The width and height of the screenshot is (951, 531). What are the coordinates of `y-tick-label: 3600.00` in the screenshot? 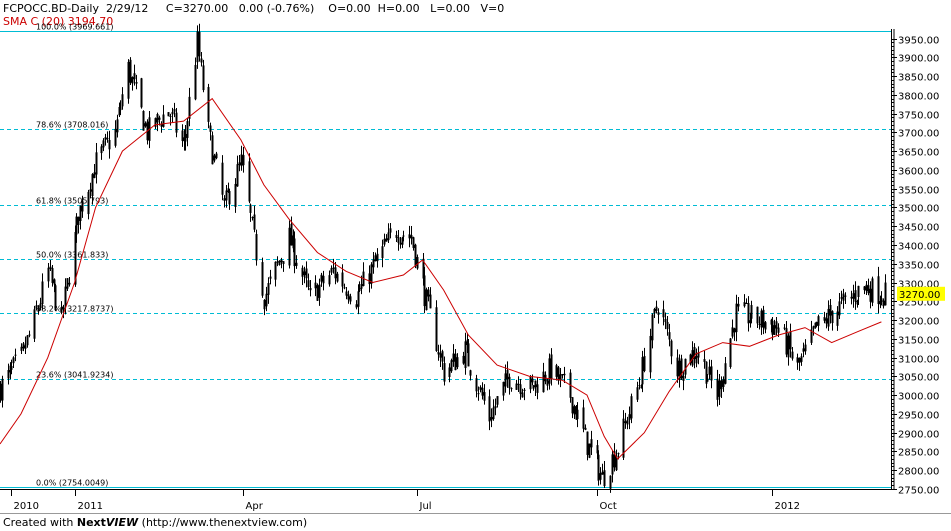 It's located at (918, 172).